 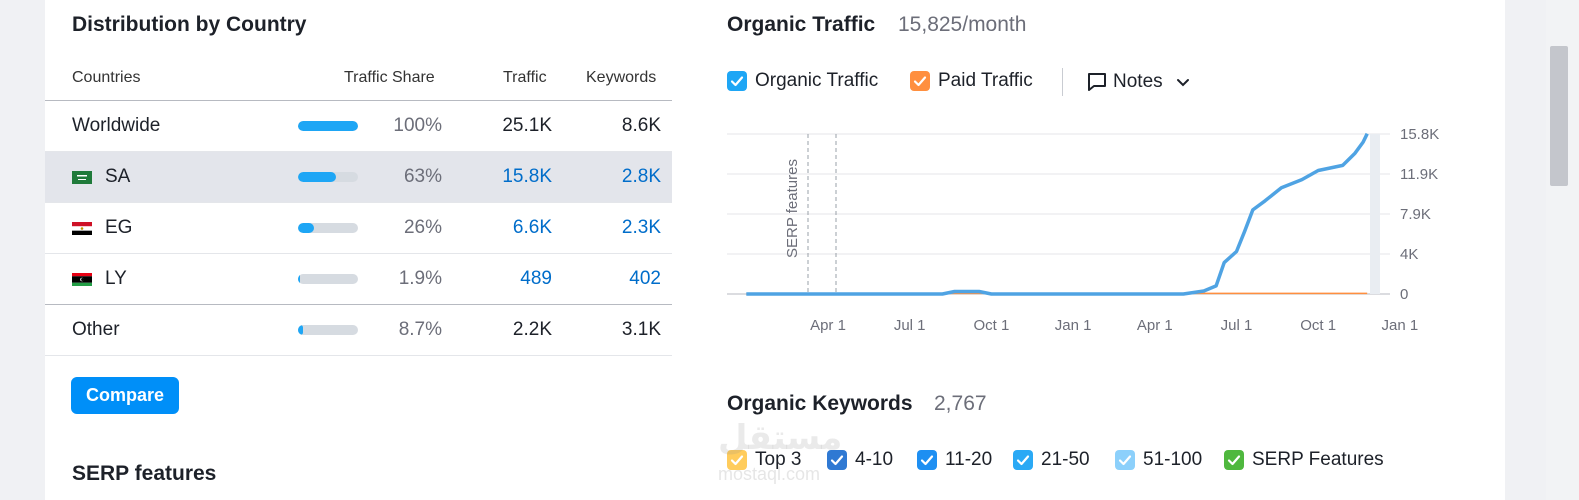 I want to click on paid-traffic-checkbox, so click(x=920, y=81).